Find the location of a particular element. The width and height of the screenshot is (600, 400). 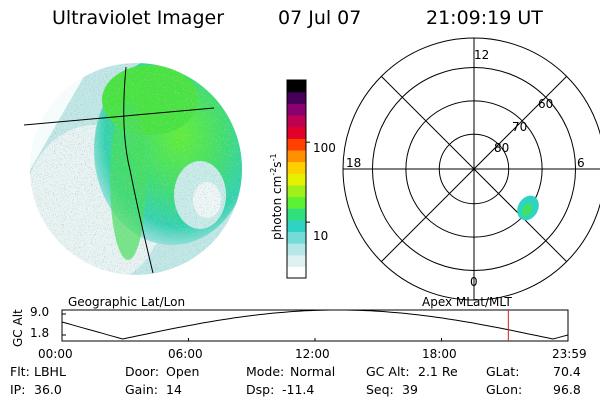

timeline-xtick-1200: 12:00 is located at coordinates (312, 354).